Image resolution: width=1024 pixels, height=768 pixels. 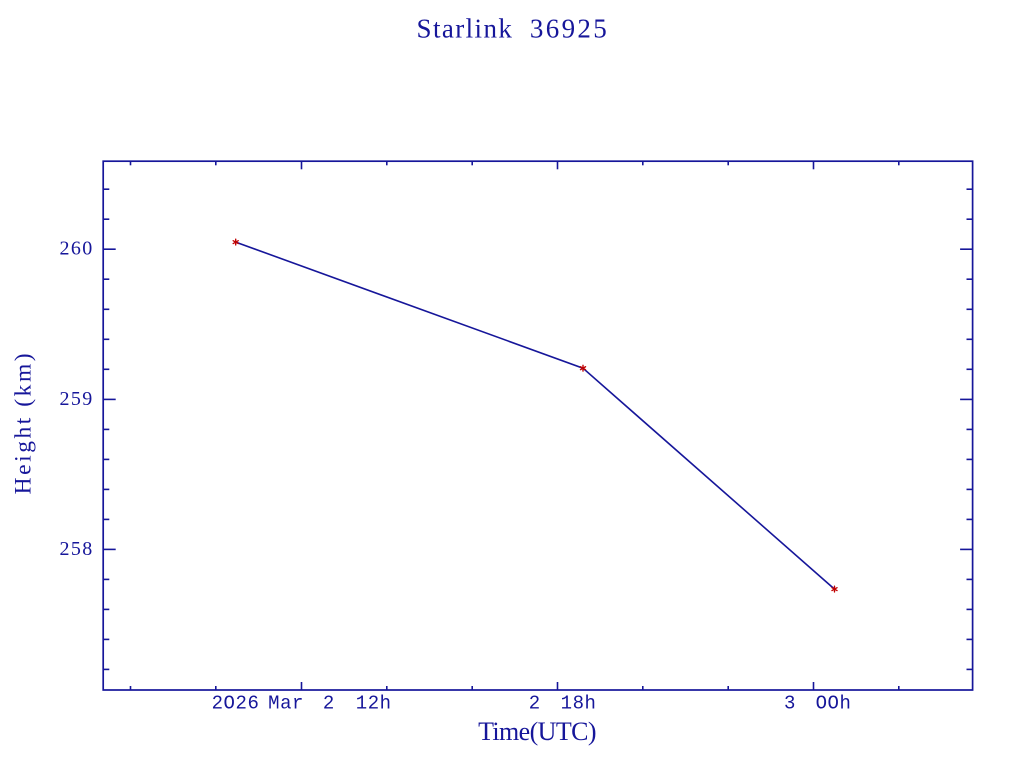 I want to click on svg-text: Height (km), so click(x=24, y=423).